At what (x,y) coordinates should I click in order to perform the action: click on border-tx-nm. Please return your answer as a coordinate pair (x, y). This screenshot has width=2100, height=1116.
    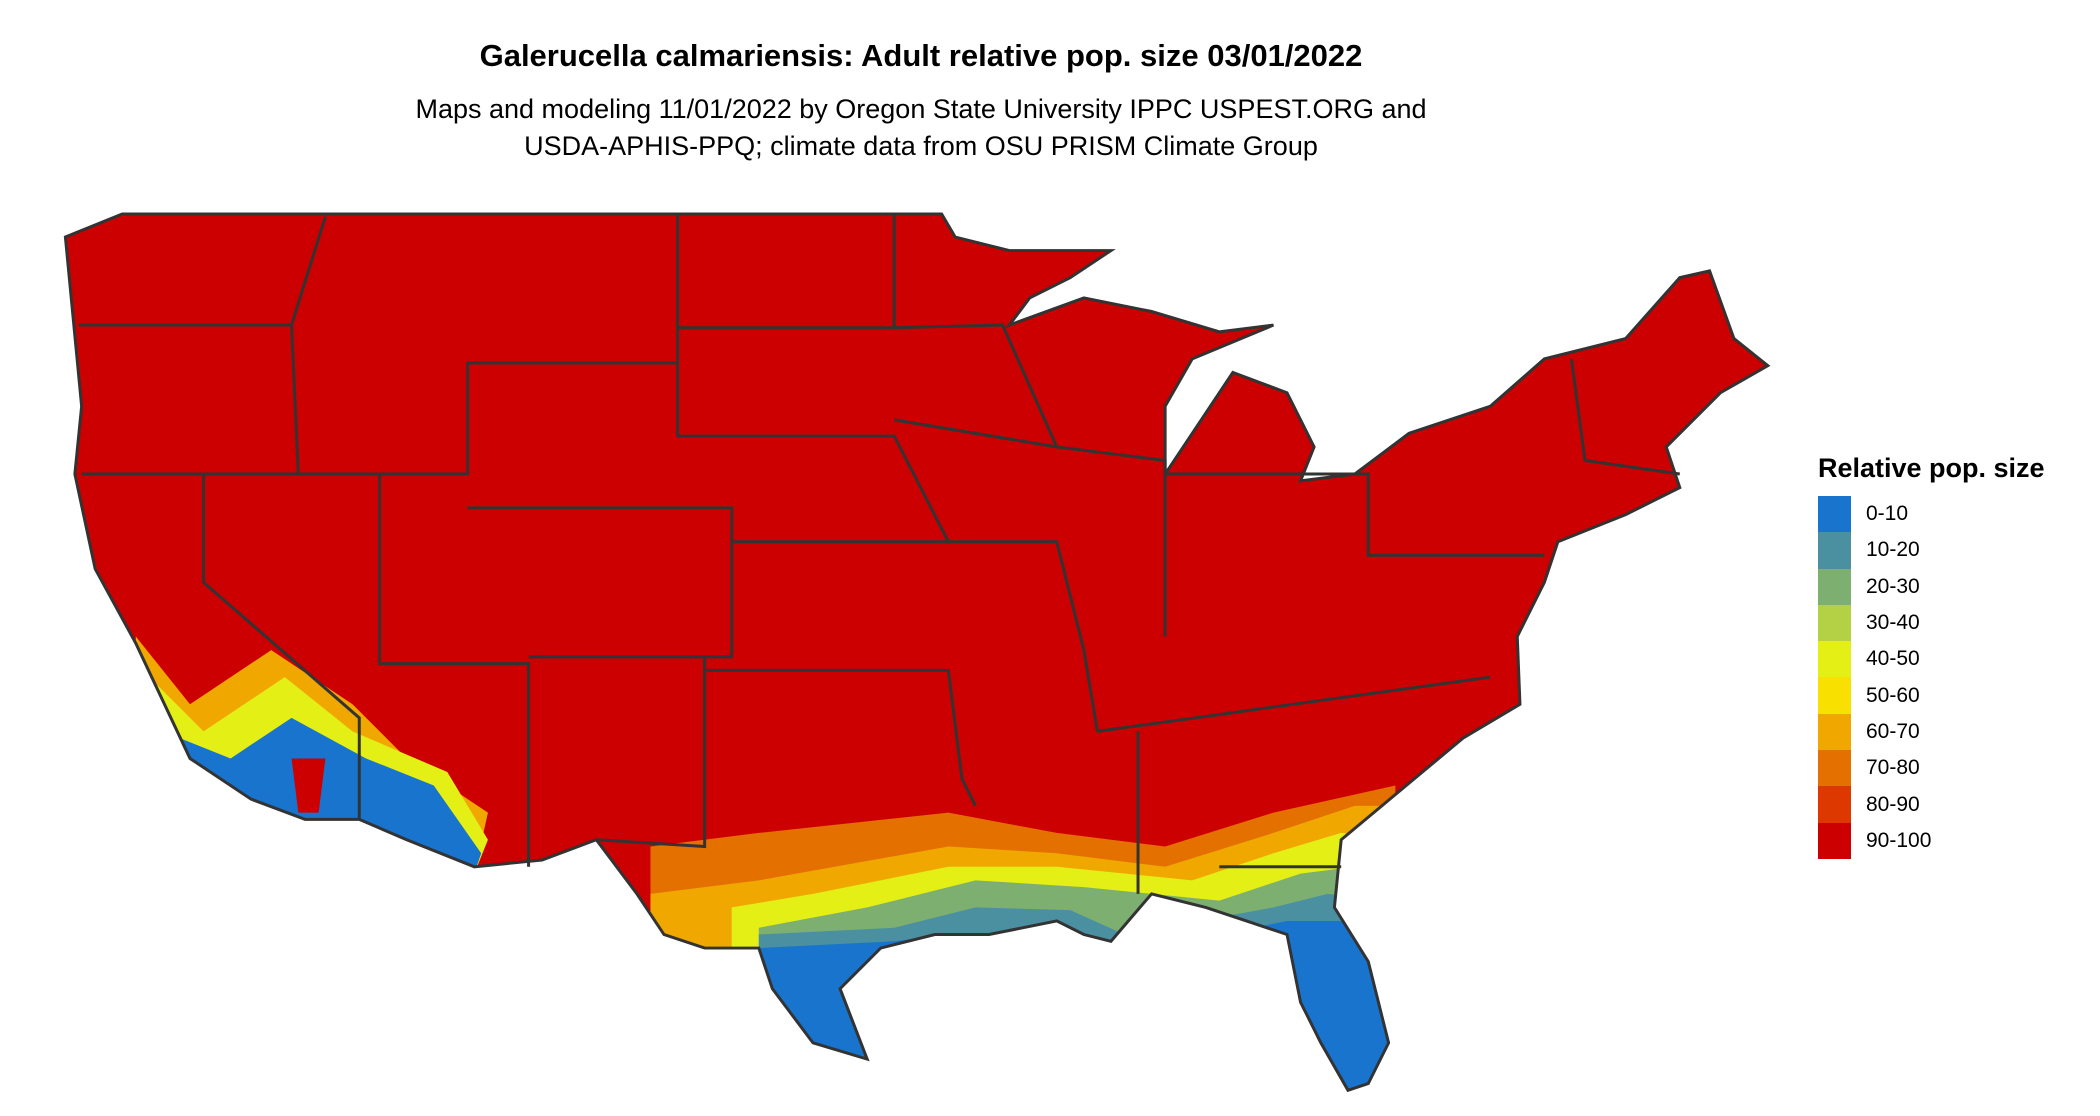
    Looking at the image, I should click on (651, 752).